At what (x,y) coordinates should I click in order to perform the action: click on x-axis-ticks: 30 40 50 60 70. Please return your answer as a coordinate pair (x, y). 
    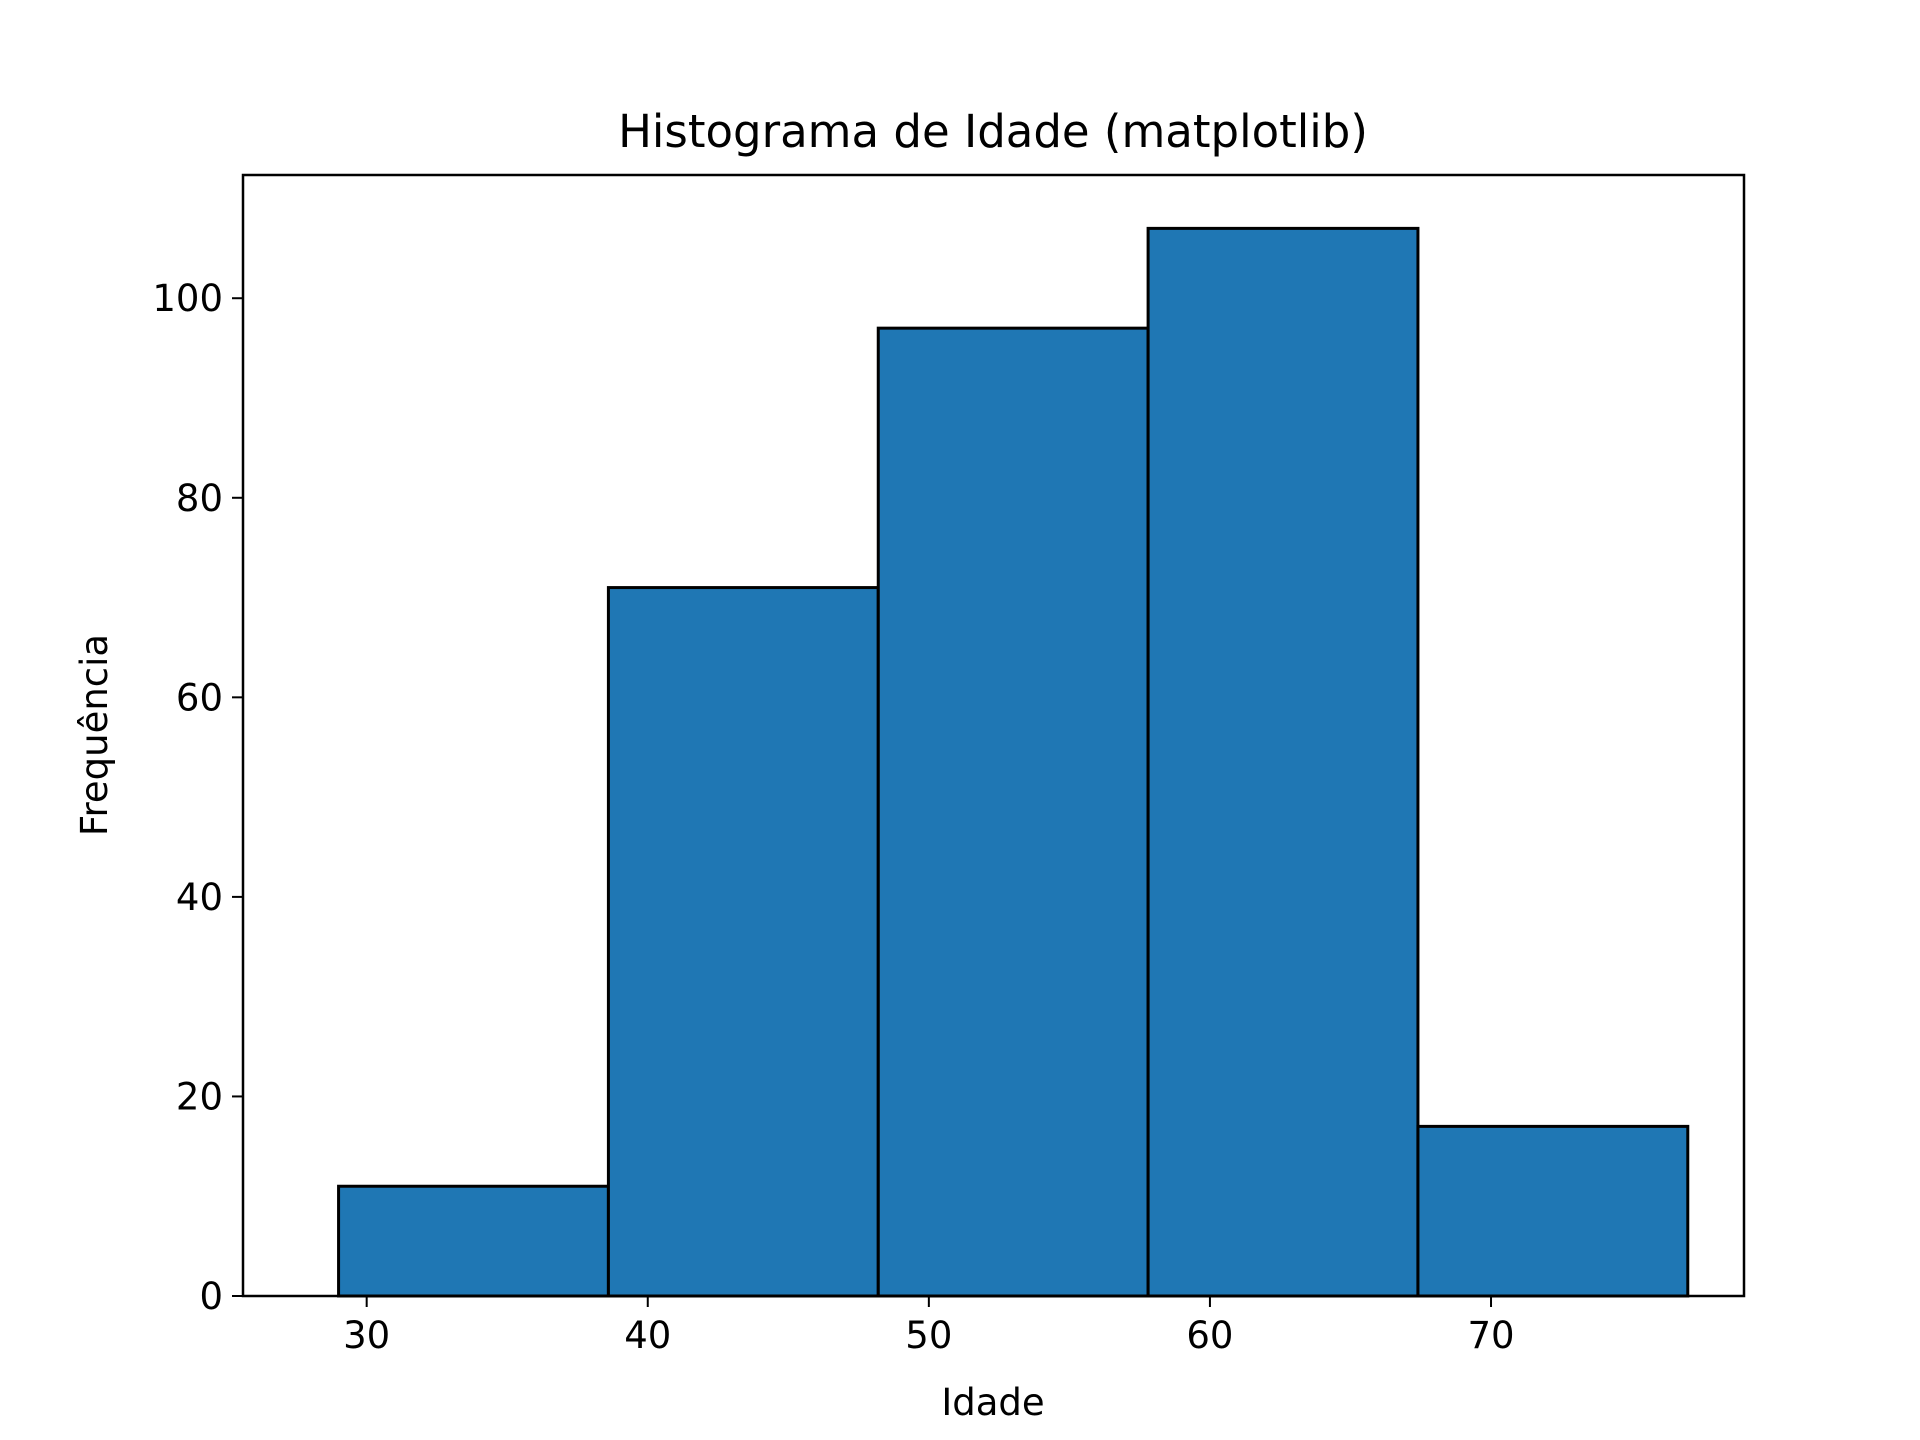
    Looking at the image, I should click on (929, 1326).